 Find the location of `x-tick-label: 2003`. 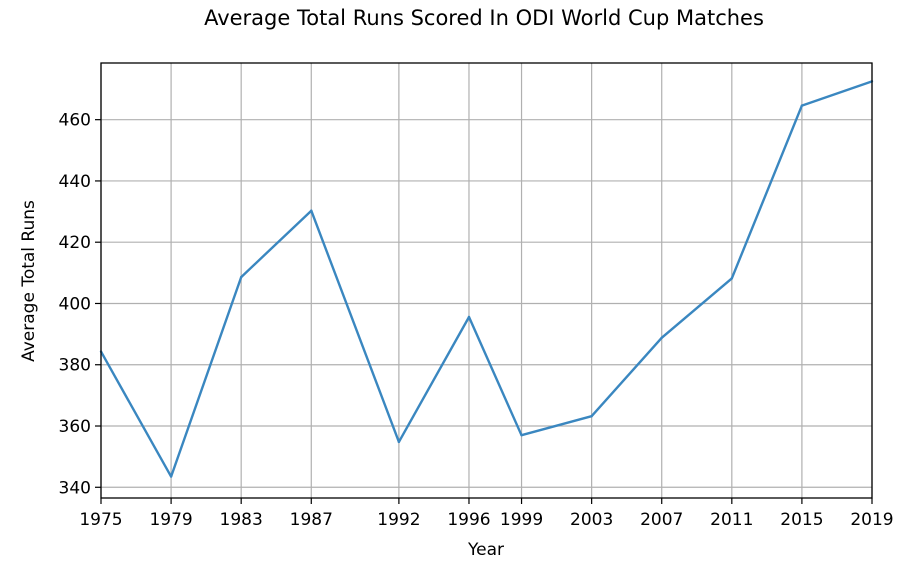

x-tick-label: 2003 is located at coordinates (591, 520).